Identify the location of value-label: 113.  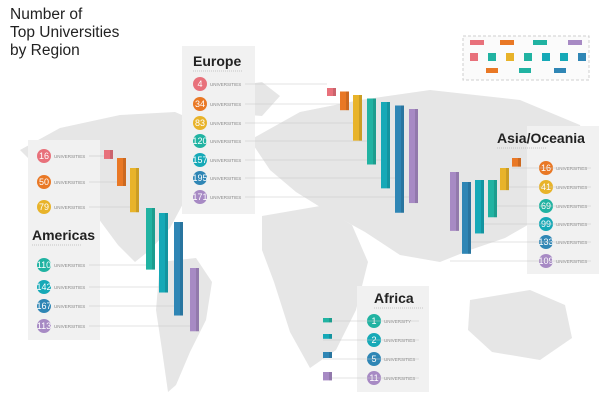
(44, 326).